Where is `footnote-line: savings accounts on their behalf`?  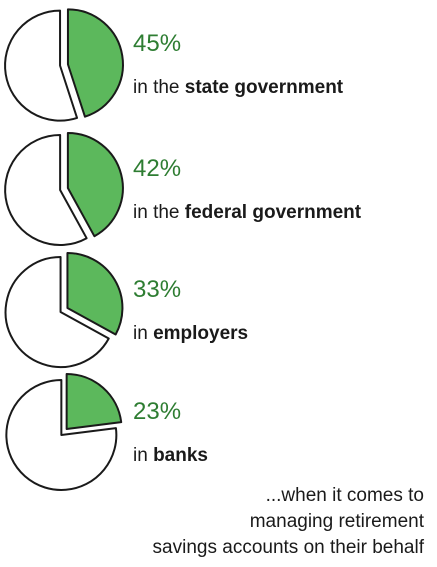
footnote-line: savings accounts on their behalf is located at coordinates (288, 547).